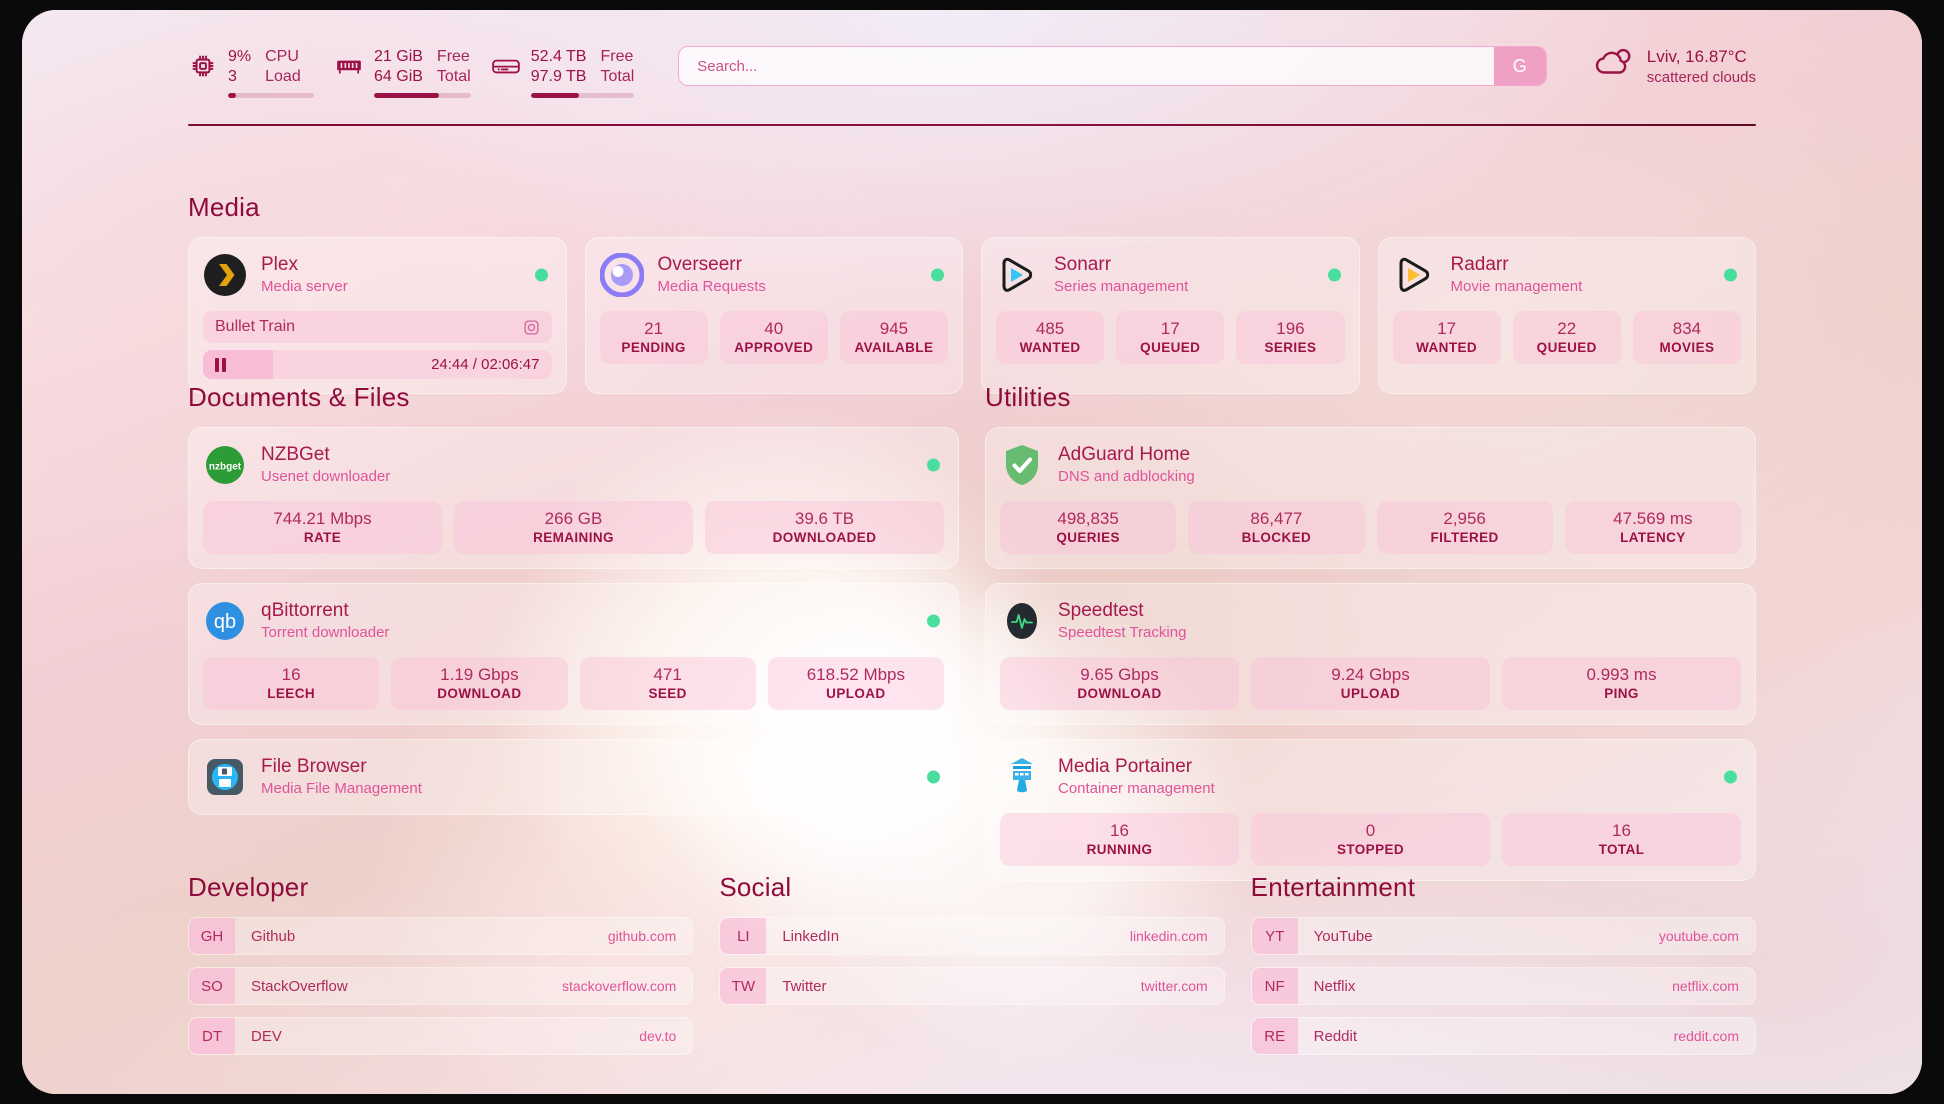  I want to click on bookmark-item-youtube: YT YouTube youtube.com, so click(1503, 936).